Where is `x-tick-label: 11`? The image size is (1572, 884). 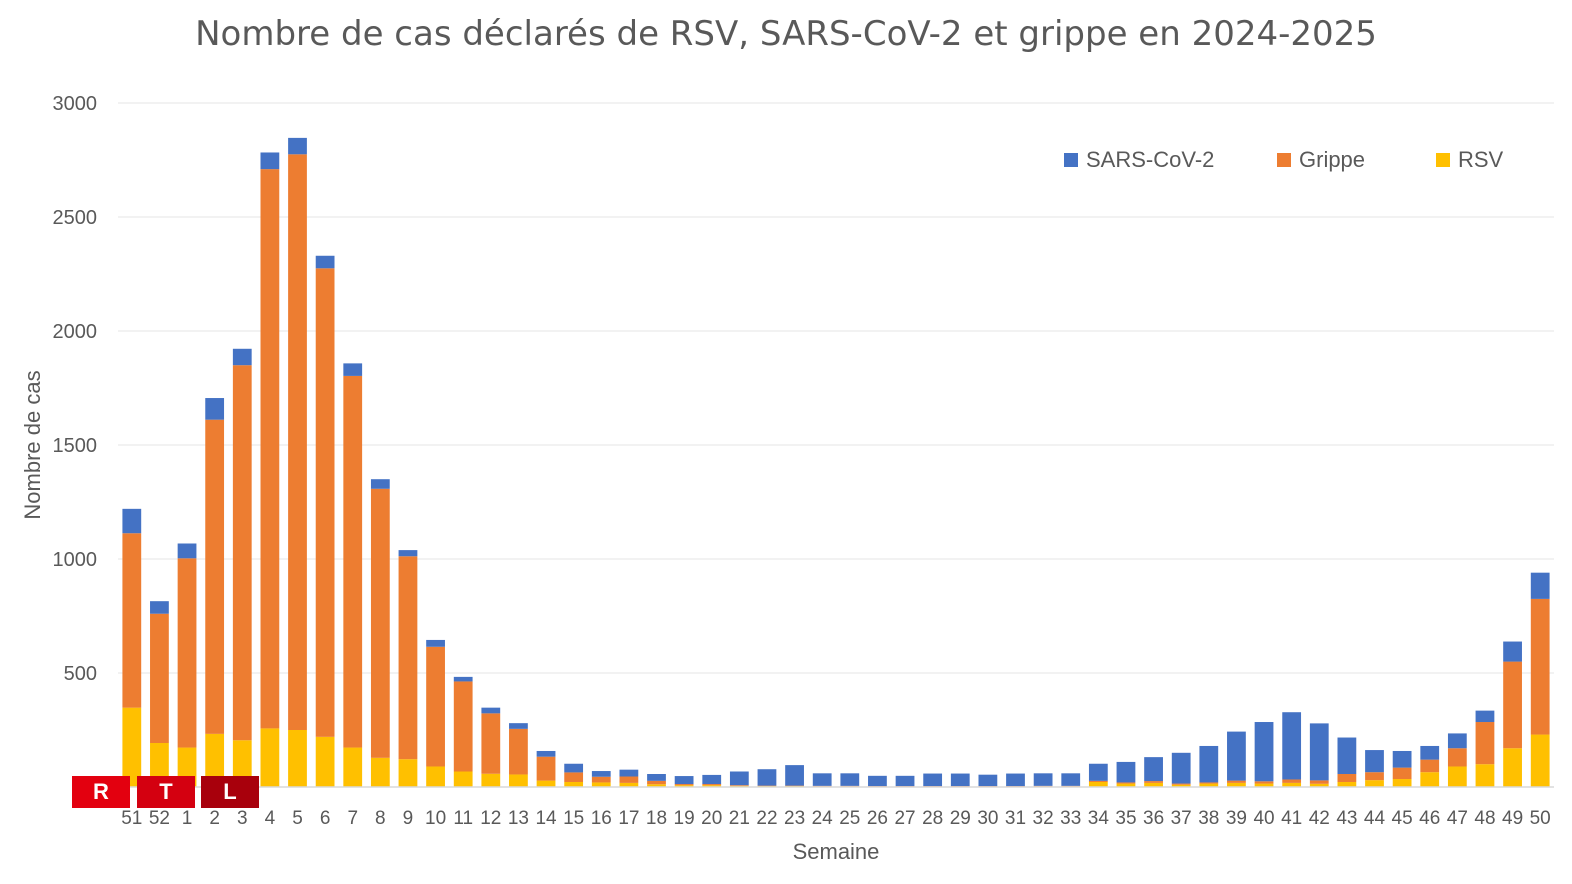 x-tick-label: 11 is located at coordinates (463, 818).